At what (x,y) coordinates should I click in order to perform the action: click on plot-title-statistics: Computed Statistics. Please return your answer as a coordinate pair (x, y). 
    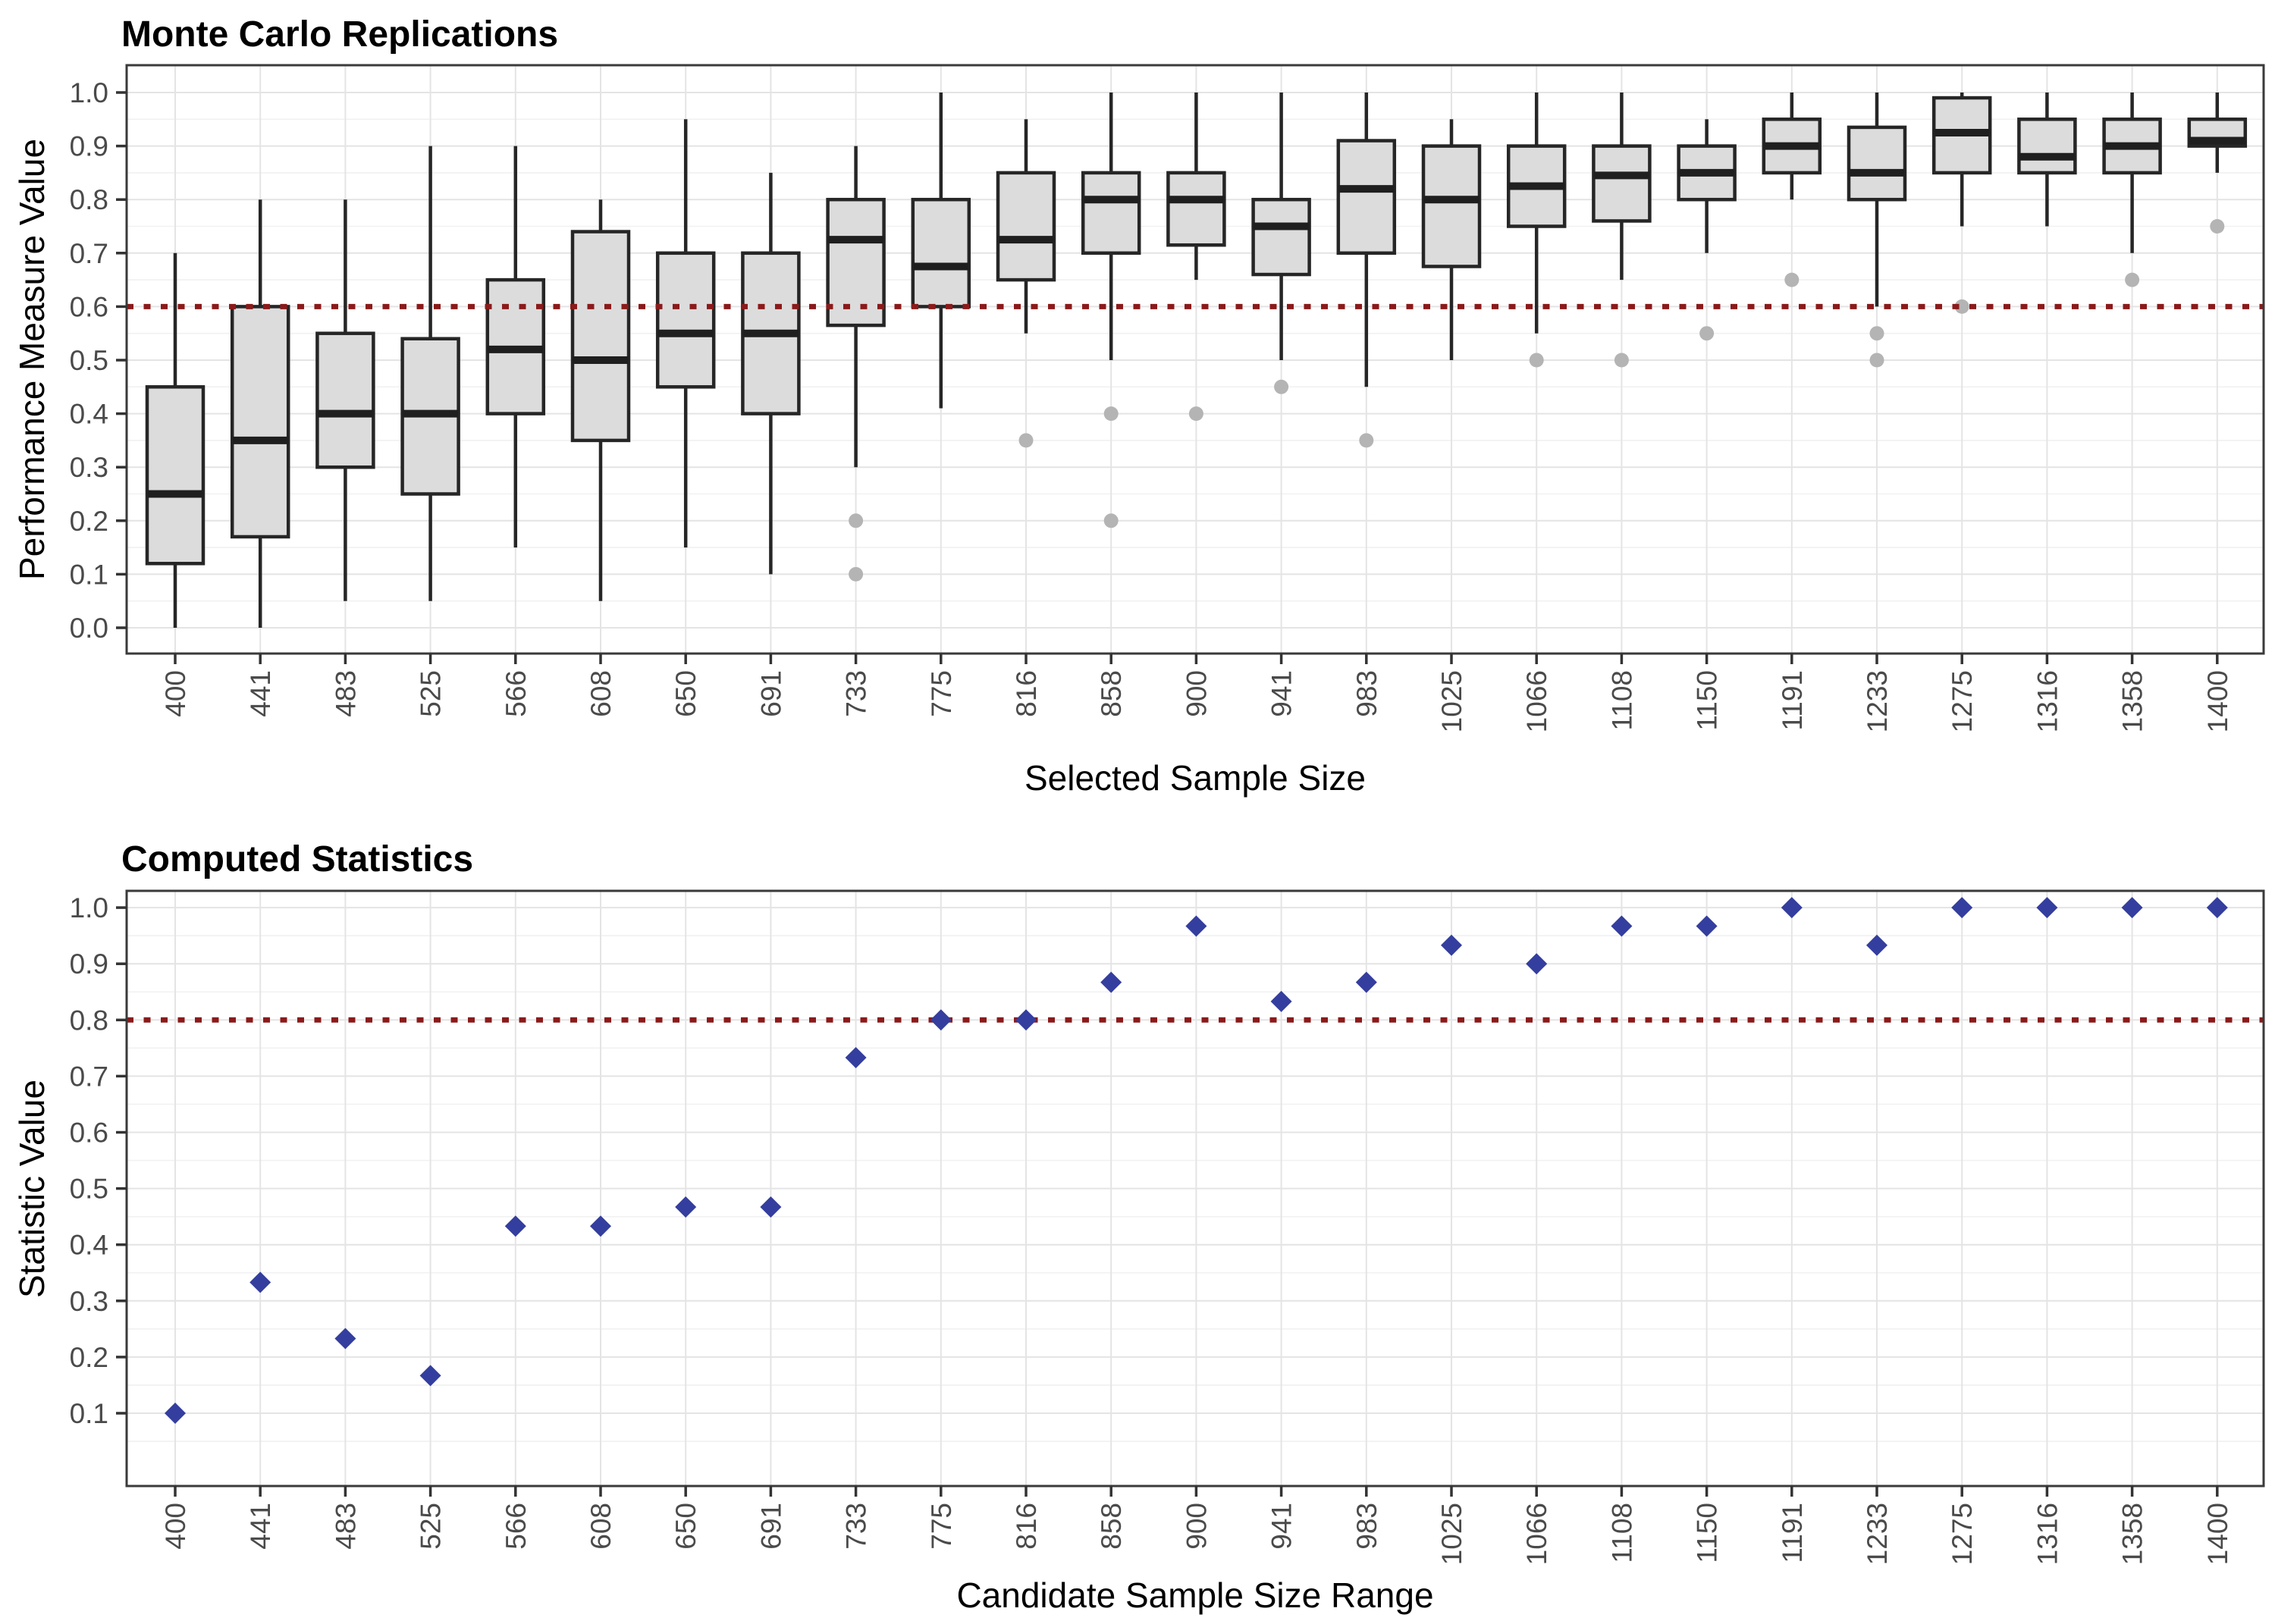
    Looking at the image, I should click on (297, 859).